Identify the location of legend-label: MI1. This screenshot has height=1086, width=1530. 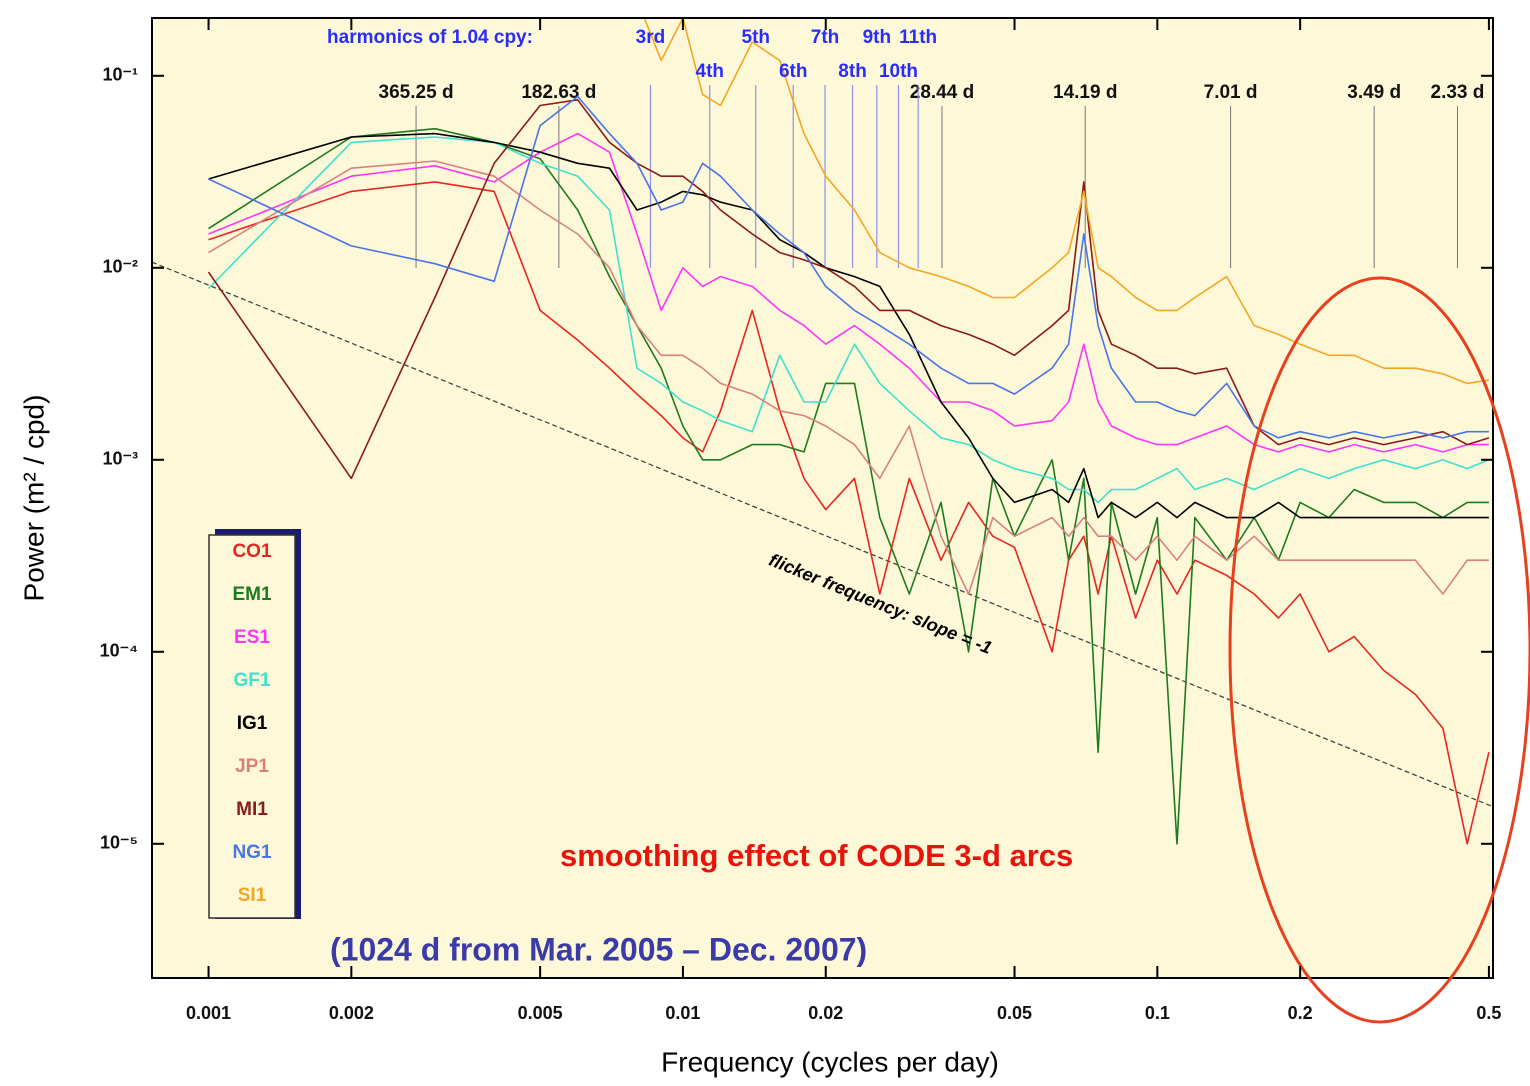
(252, 809).